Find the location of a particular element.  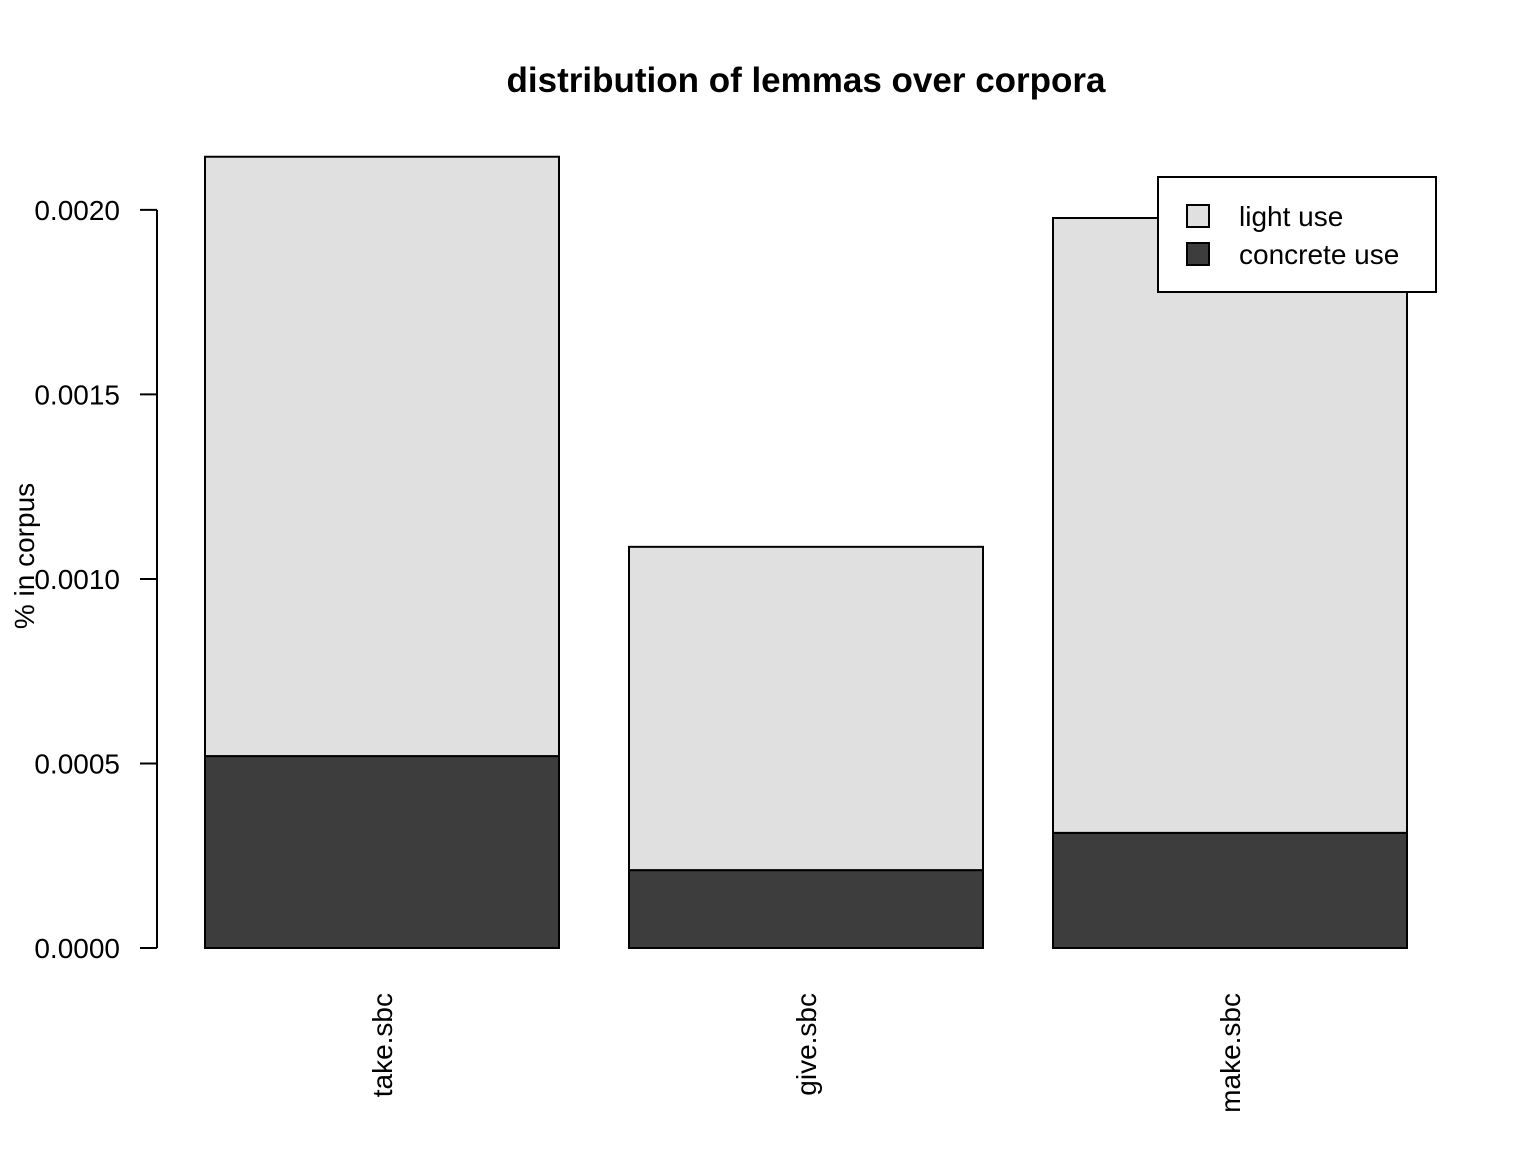

y-tick-label: 0.0000 is located at coordinates (77, 948).